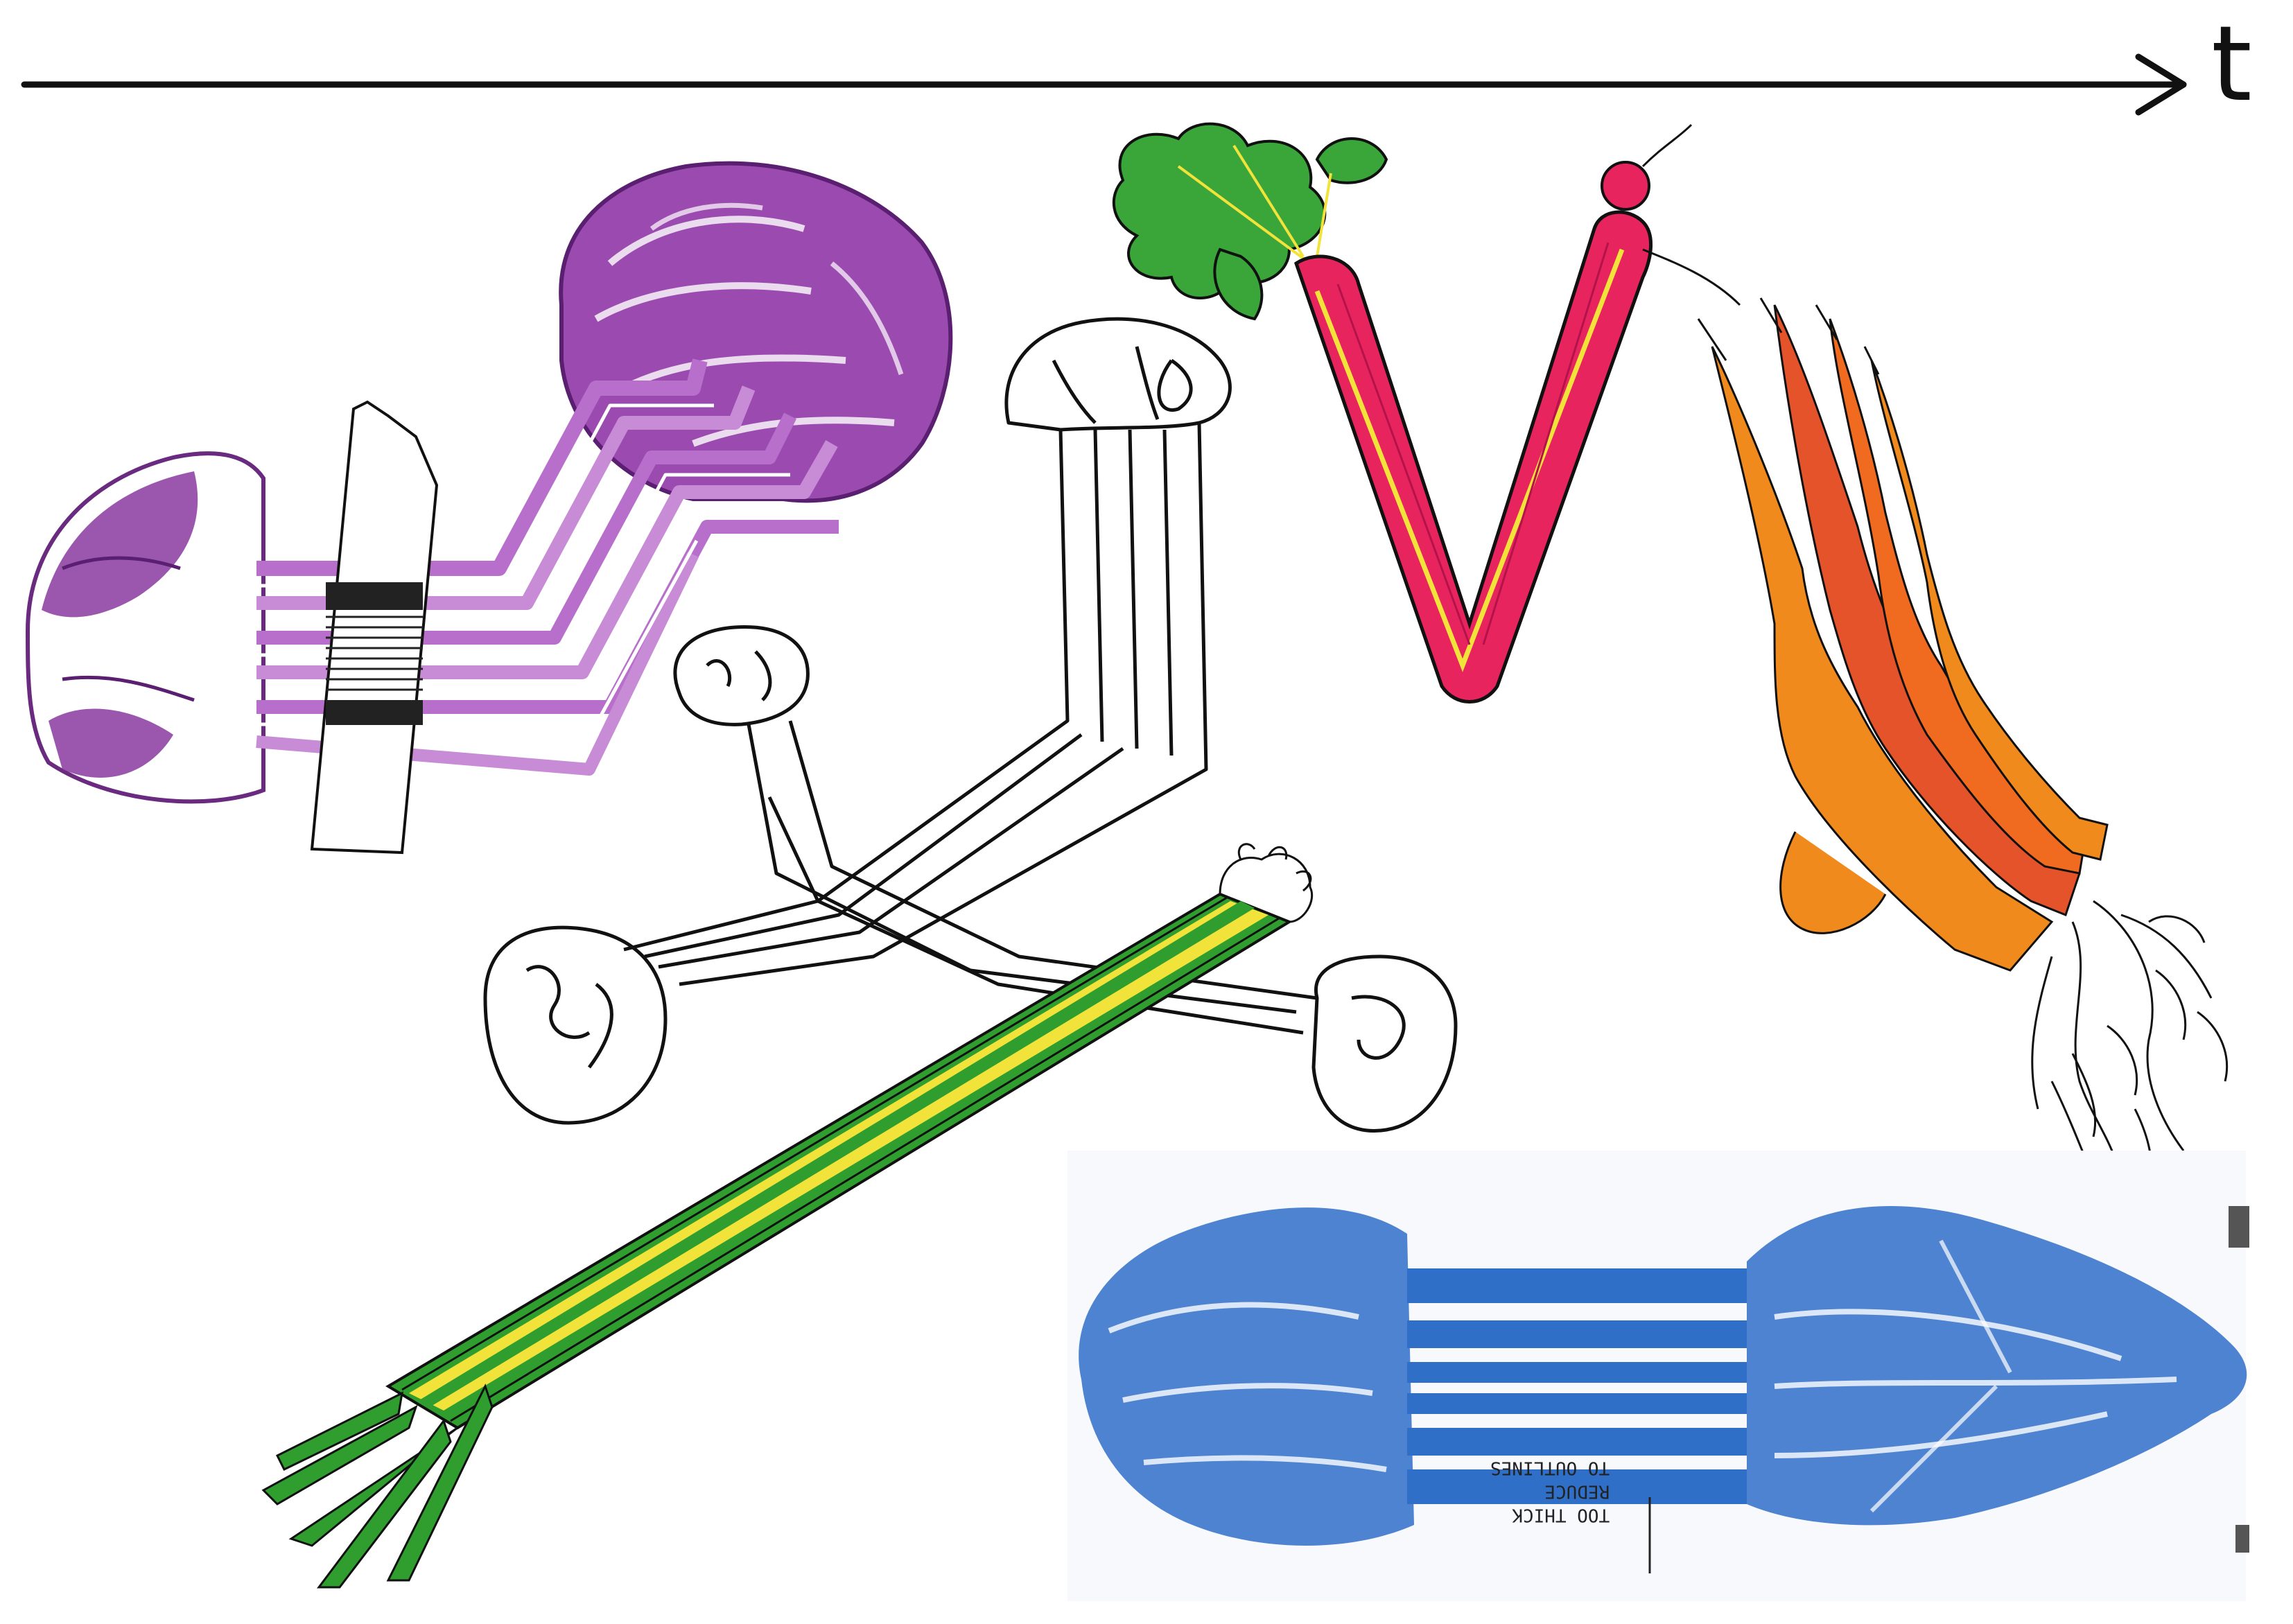 The width and height of the screenshot is (2293, 1624). What do you see at coordinates (1561, 1515) in the screenshot?
I see `note-line-1: TOO THICK` at bounding box center [1561, 1515].